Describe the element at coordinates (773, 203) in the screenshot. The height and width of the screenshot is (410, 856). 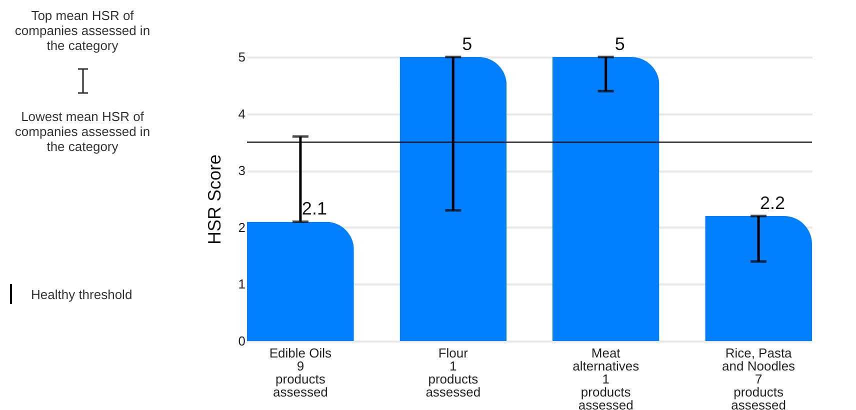
I see `data-label: 2.2` at that location.